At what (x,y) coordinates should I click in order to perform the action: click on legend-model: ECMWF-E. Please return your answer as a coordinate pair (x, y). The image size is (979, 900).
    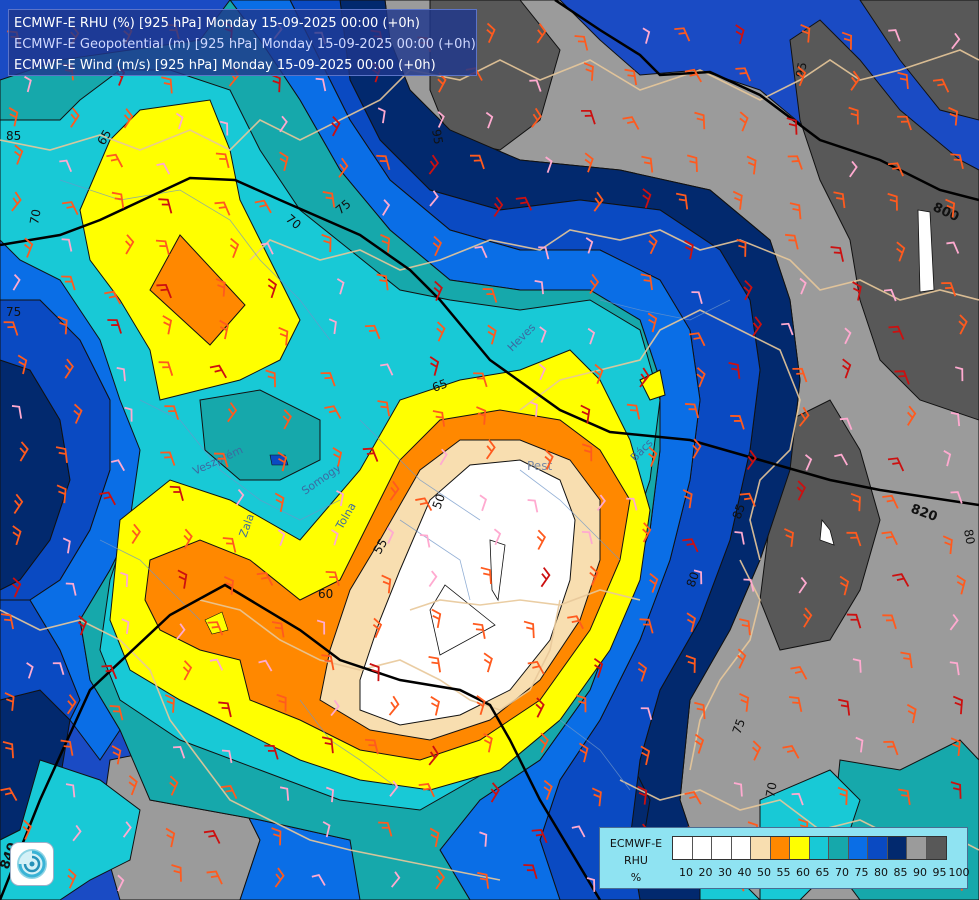
    Looking at the image, I should click on (636, 843).